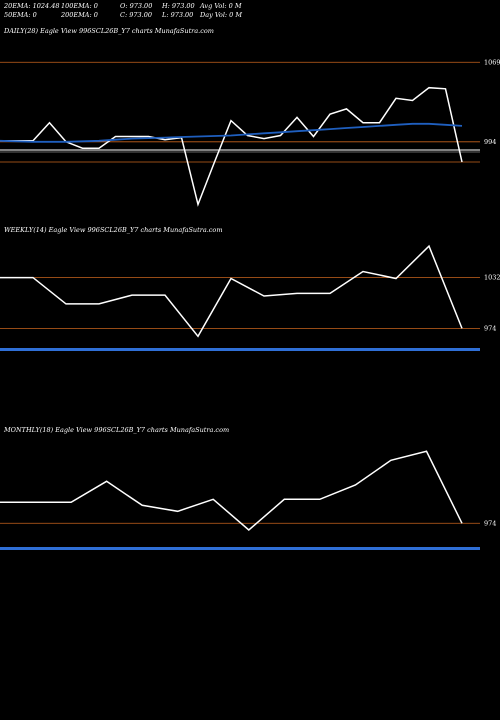 This screenshot has width=500, height=720. Describe the element at coordinates (32, 6) in the screenshot. I see `ema20-label: 20EMA: 1024.48` at that location.